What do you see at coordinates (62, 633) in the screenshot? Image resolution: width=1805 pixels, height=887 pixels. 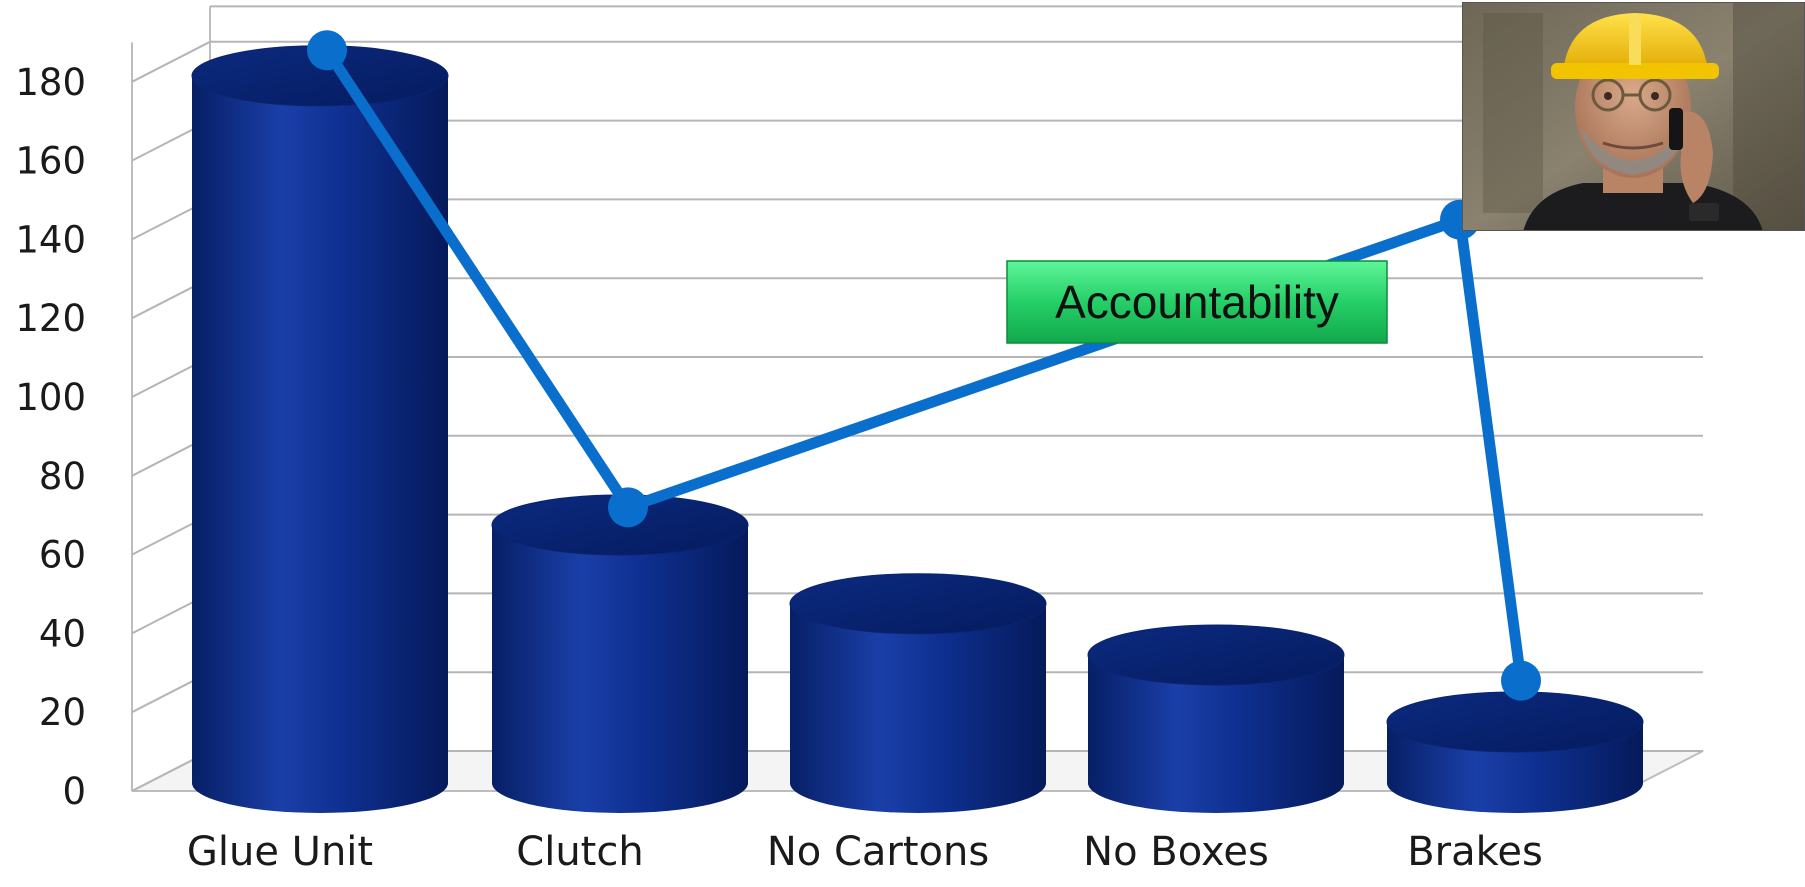 I see `y-tick-label: 40` at bounding box center [62, 633].